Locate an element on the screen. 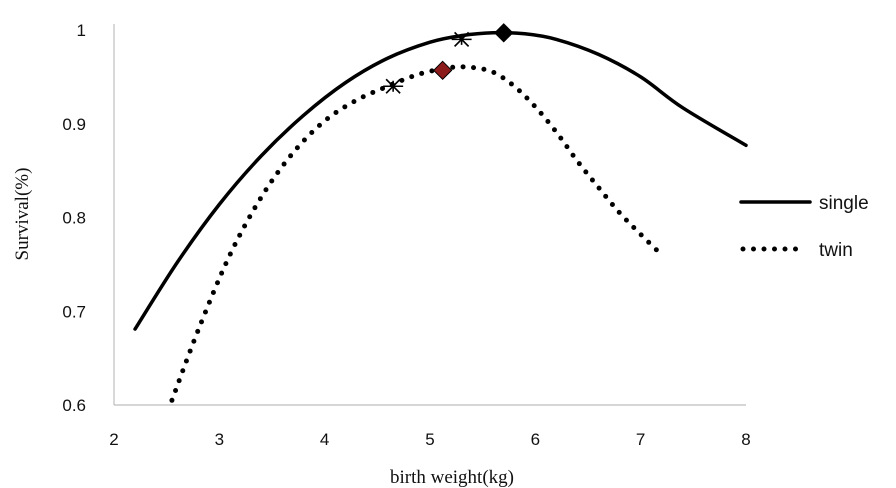 This screenshot has width=896, height=488. asterisk-marker-twin is located at coordinates (393, 86).